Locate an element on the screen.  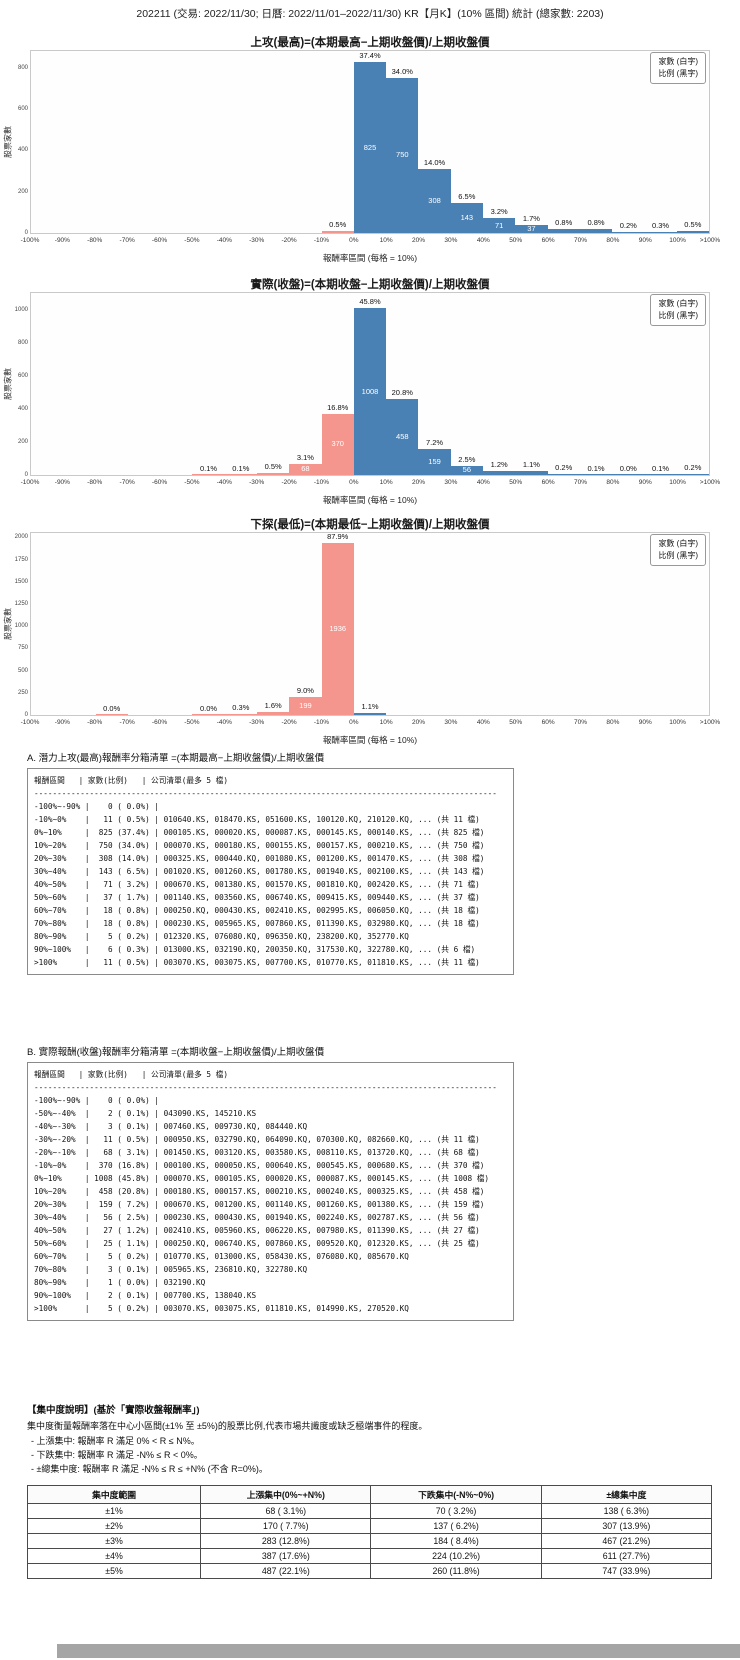
concentration-cell: ±4% is located at coordinates (114, 1556).